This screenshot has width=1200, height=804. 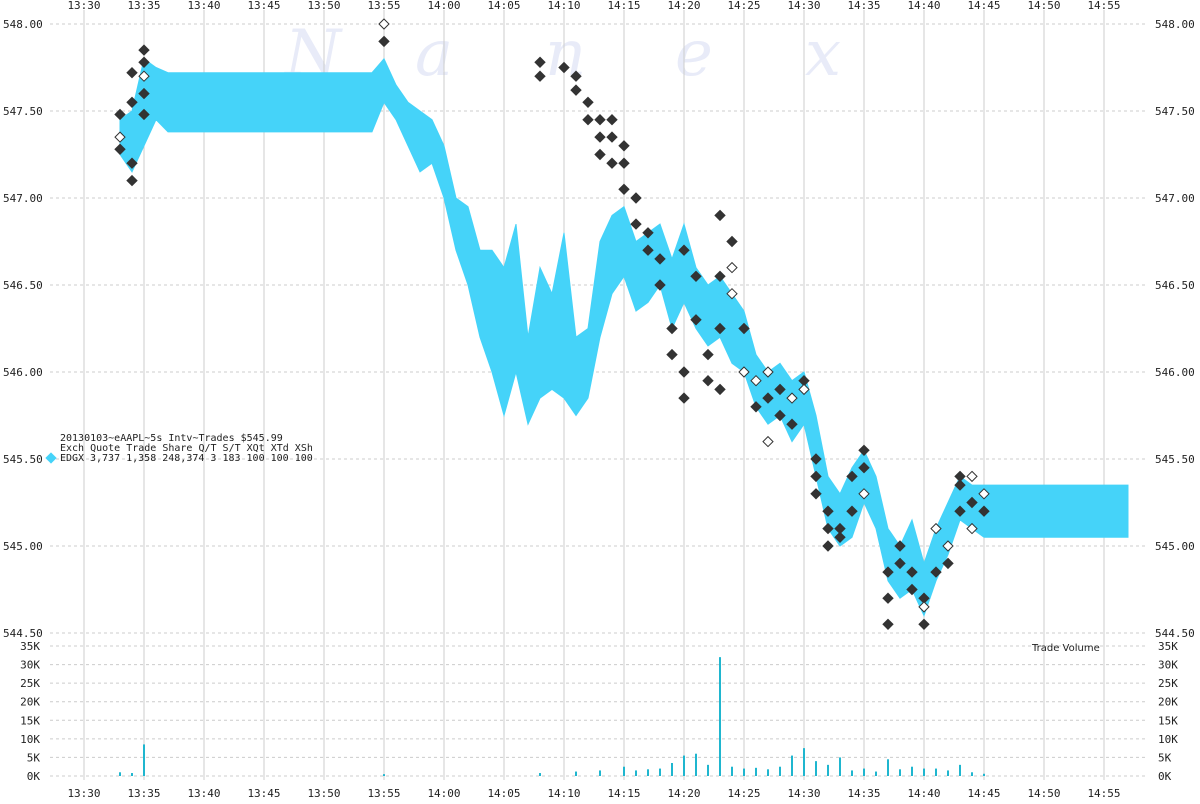 What do you see at coordinates (30, 683) in the screenshot?
I see `vol-tick-label-left: 25K` at bounding box center [30, 683].